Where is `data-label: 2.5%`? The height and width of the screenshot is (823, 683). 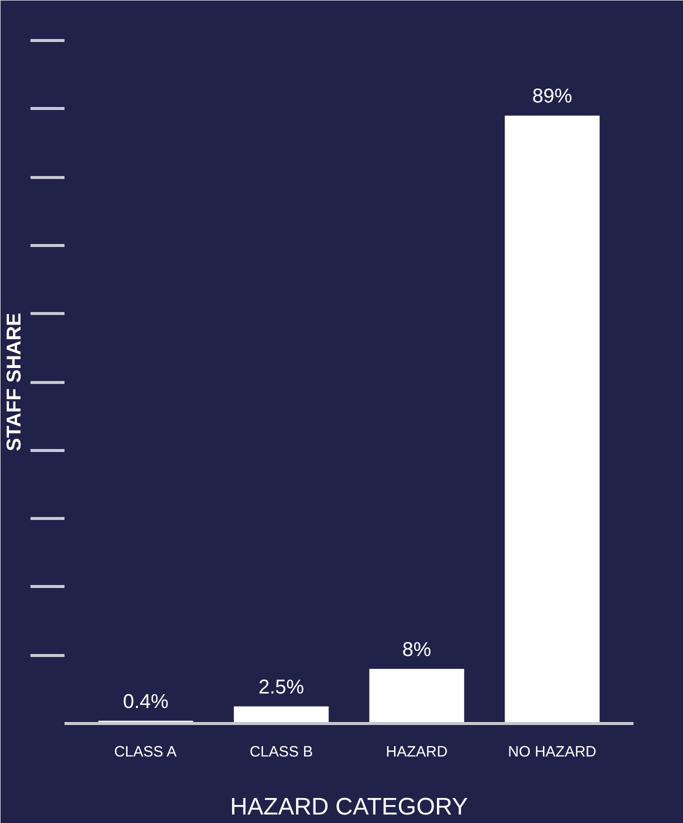 data-label: 2.5% is located at coordinates (281, 687).